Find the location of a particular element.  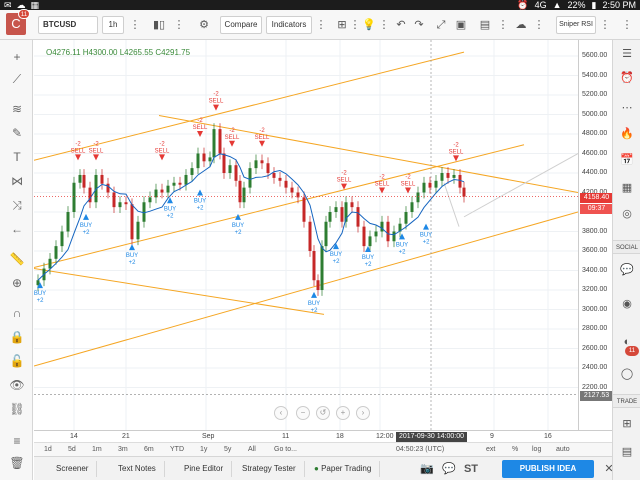

undo-icon: ↶ is located at coordinates (401, 25).